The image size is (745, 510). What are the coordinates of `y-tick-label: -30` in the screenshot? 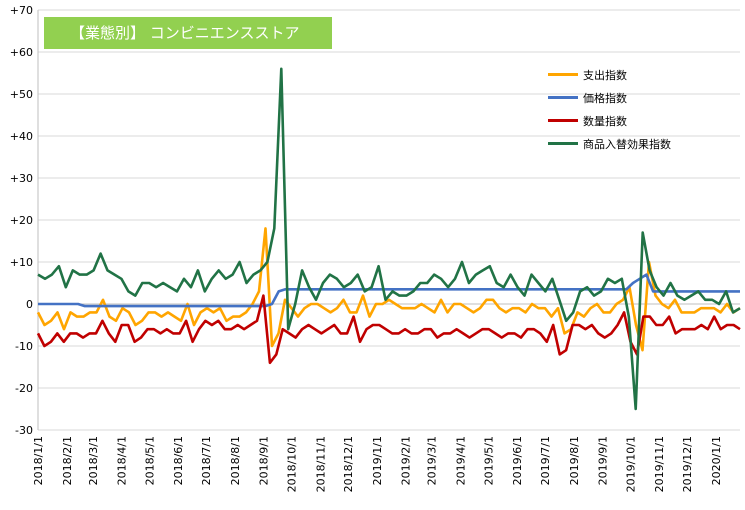 It's located at (24, 430).